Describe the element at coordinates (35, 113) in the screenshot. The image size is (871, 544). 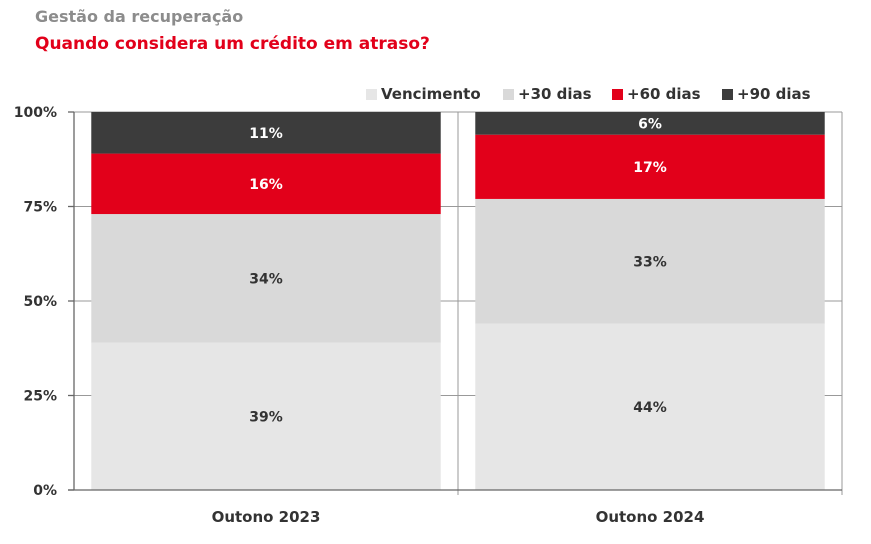
I see `y-tick-label: 100%` at that location.